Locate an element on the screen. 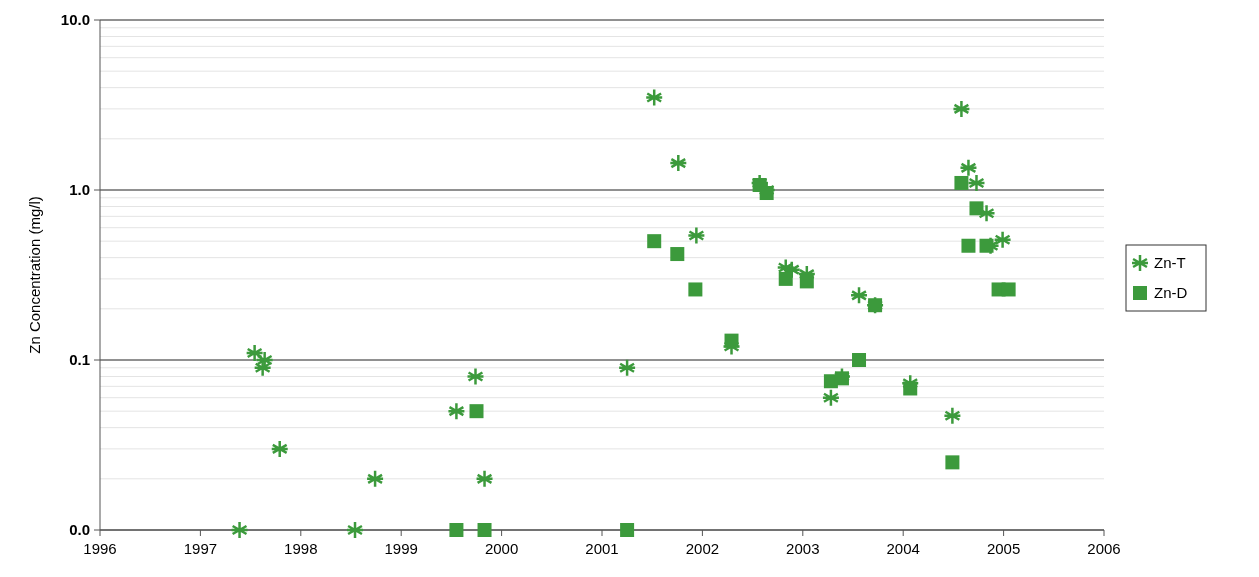 Image resolution: width=1259 pixels, height=577 pixels. x-tick-label: 1999 is located at coordinates (401, 548).